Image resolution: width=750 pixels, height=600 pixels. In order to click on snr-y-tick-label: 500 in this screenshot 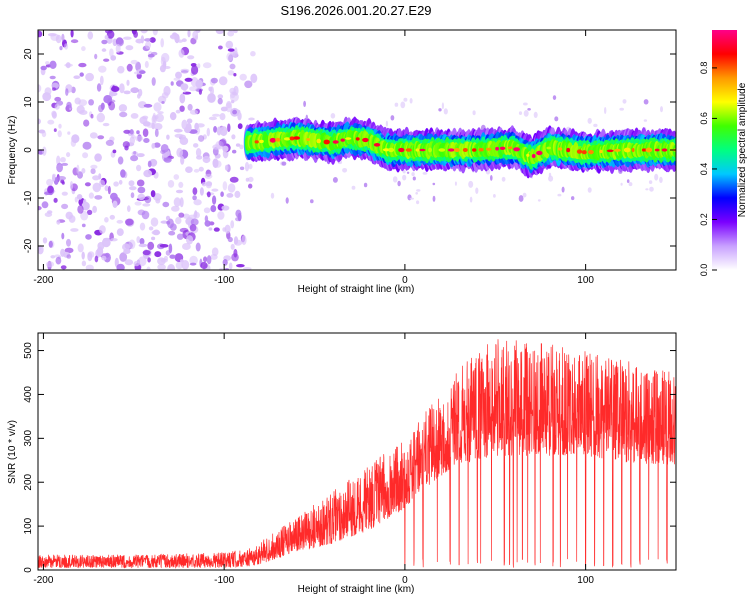, I will do `click(28, 350)`.